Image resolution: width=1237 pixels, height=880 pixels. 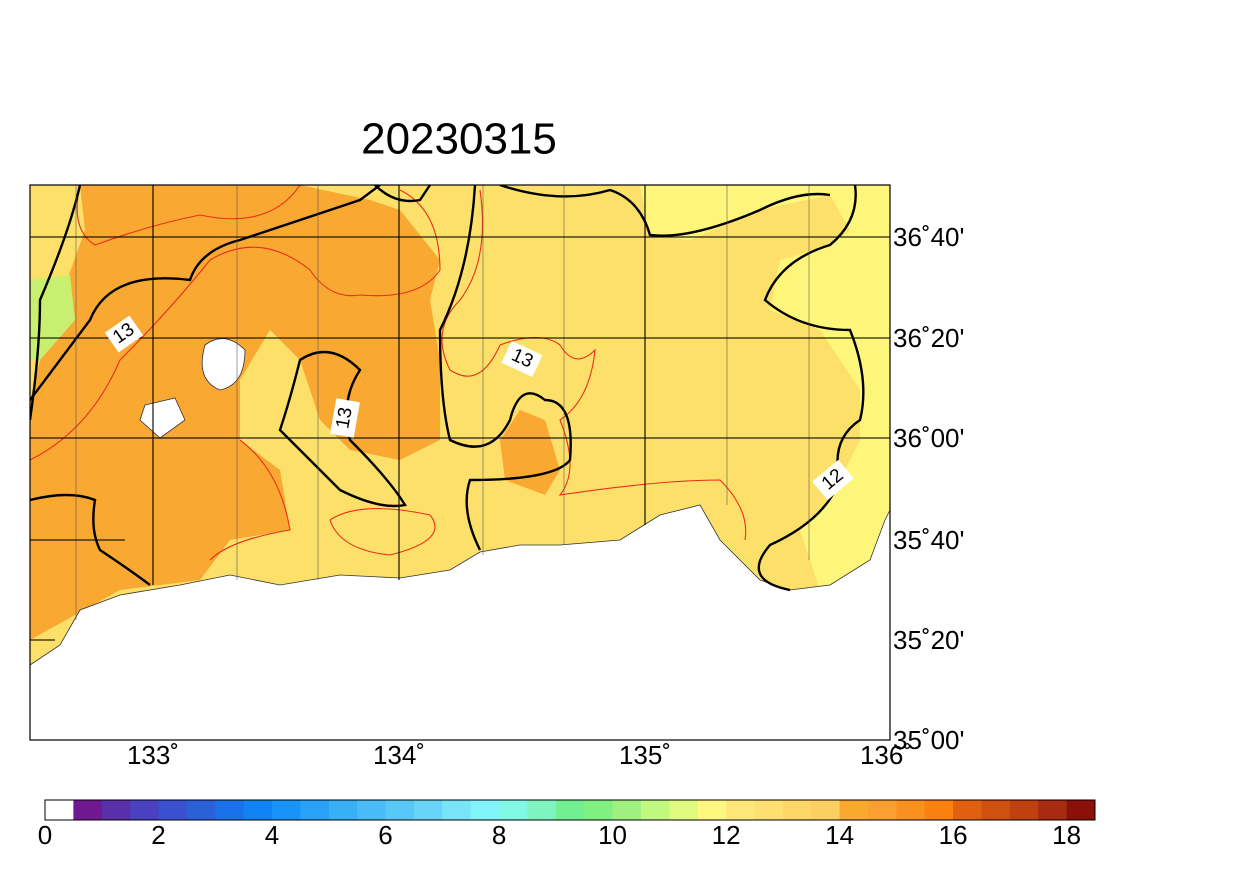 I want to click on lat-label: 36˚40', so click(x=928, y=237).